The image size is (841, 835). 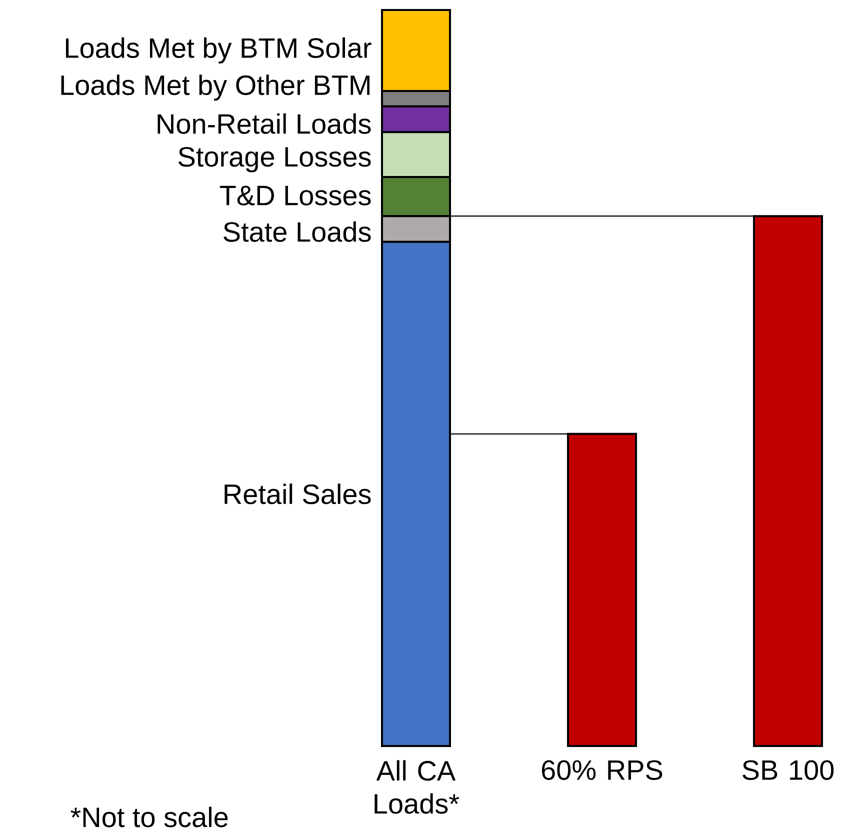 I want to click on x-tick-label: All CA Loads*, so click(x=417, y=787).